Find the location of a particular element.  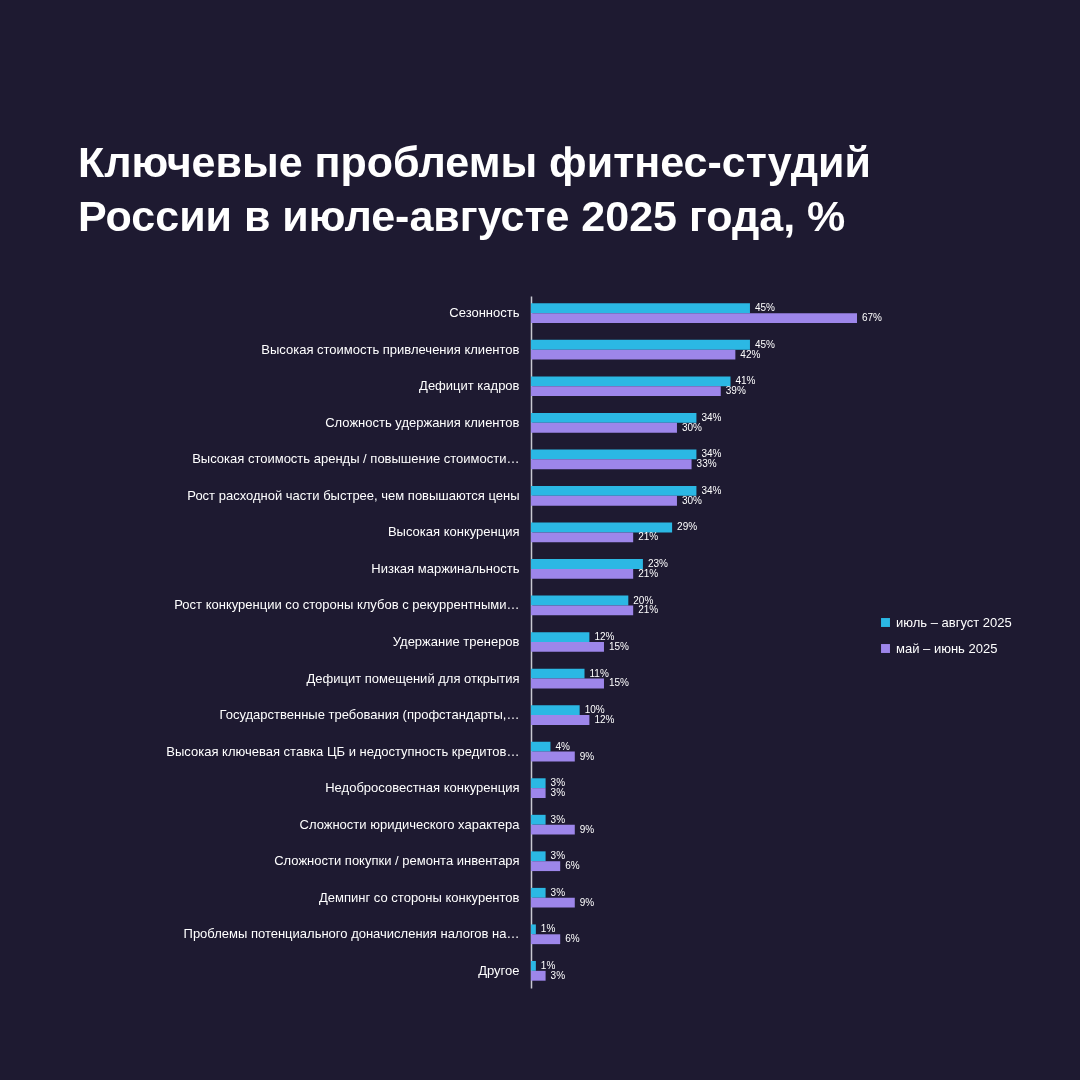

y-tick-label: Другое is located at coordinates (499, 970).